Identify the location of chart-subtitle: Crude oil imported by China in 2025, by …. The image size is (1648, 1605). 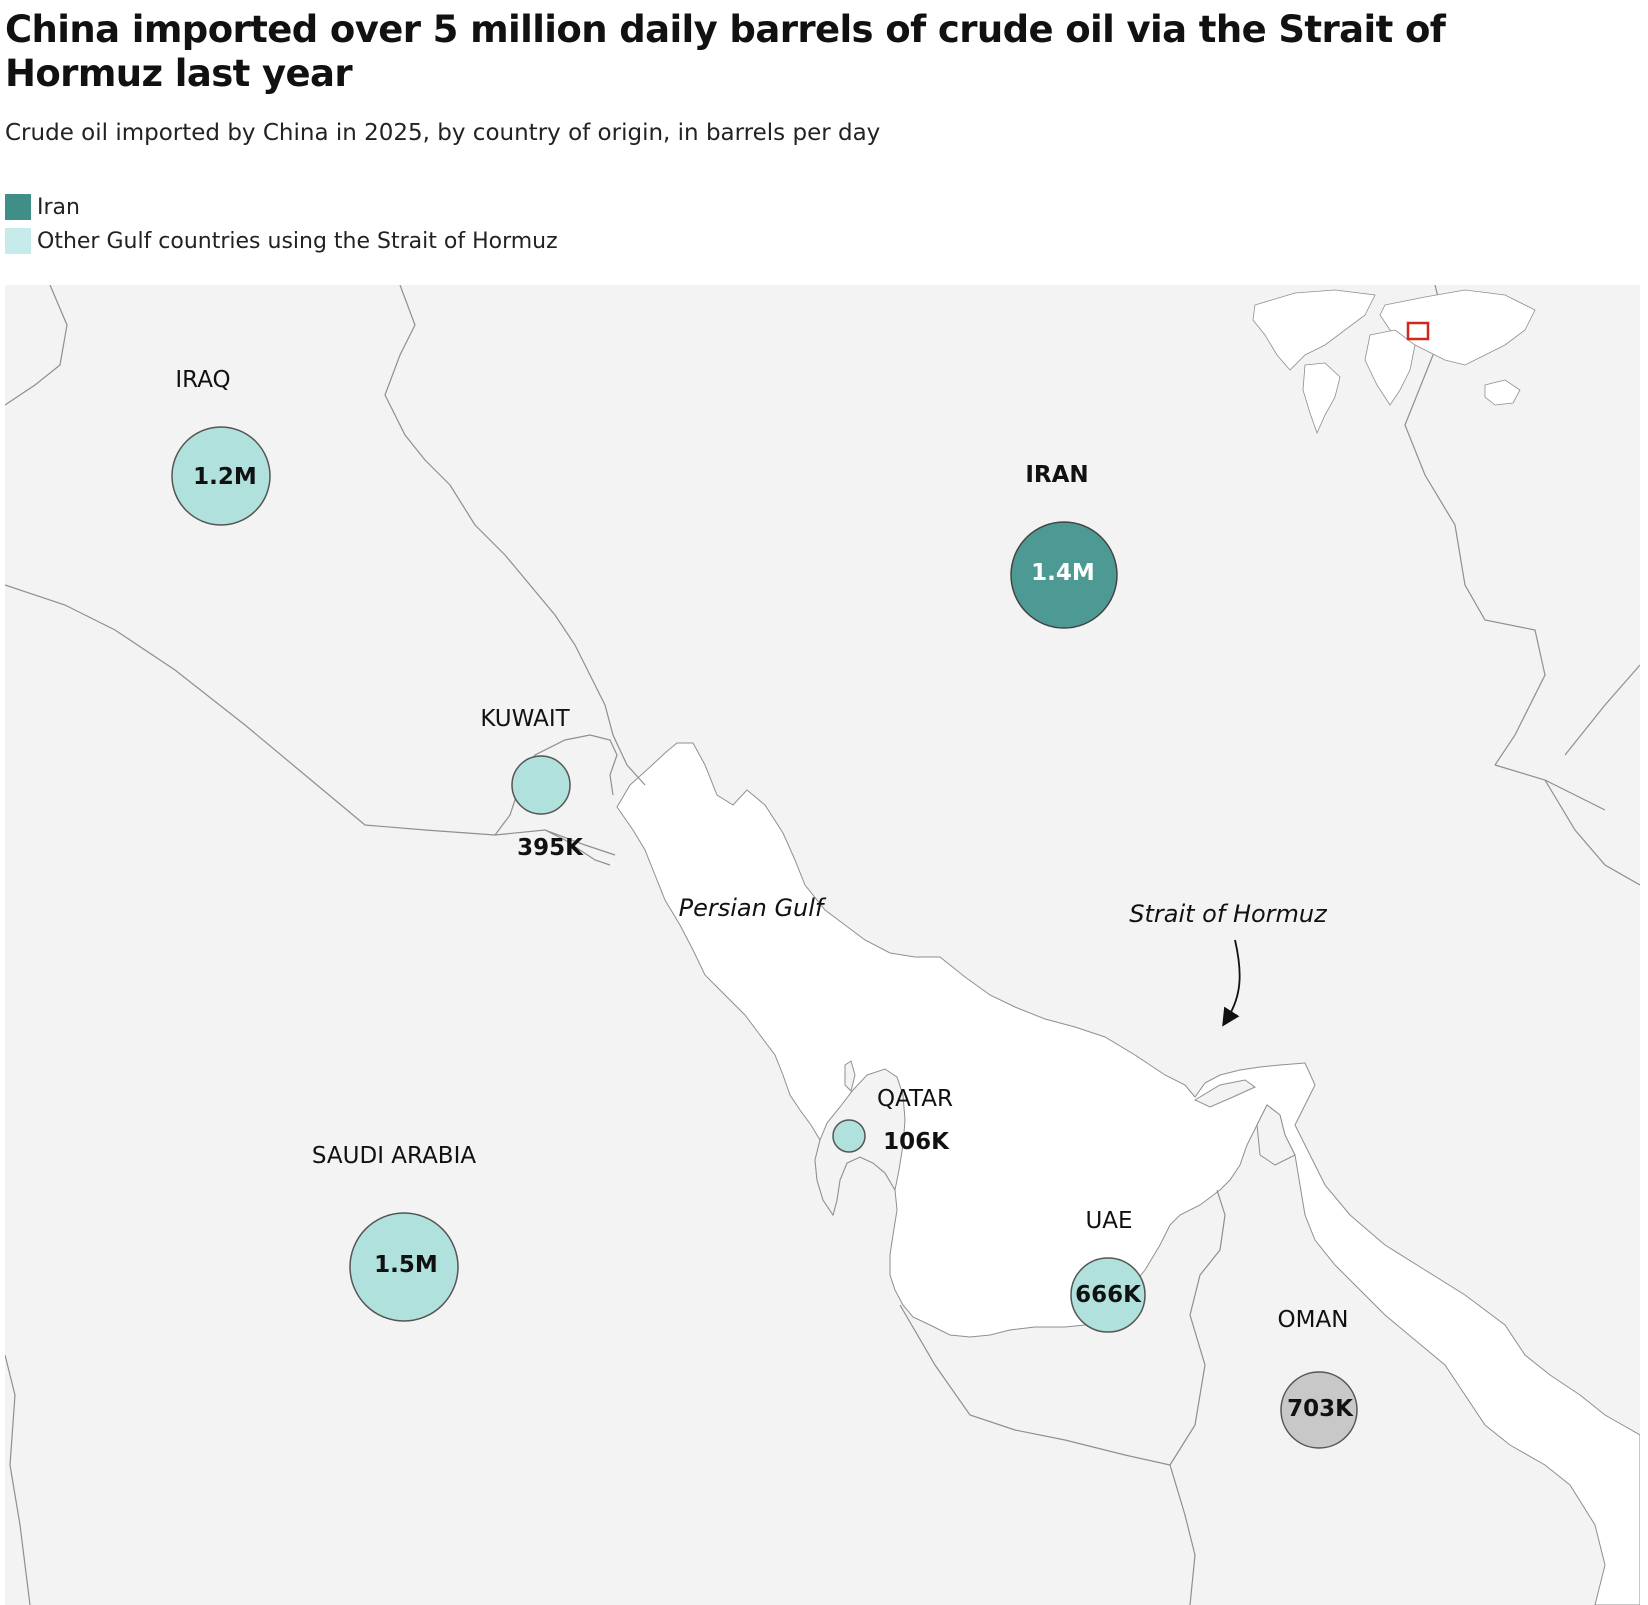
(443, 133).